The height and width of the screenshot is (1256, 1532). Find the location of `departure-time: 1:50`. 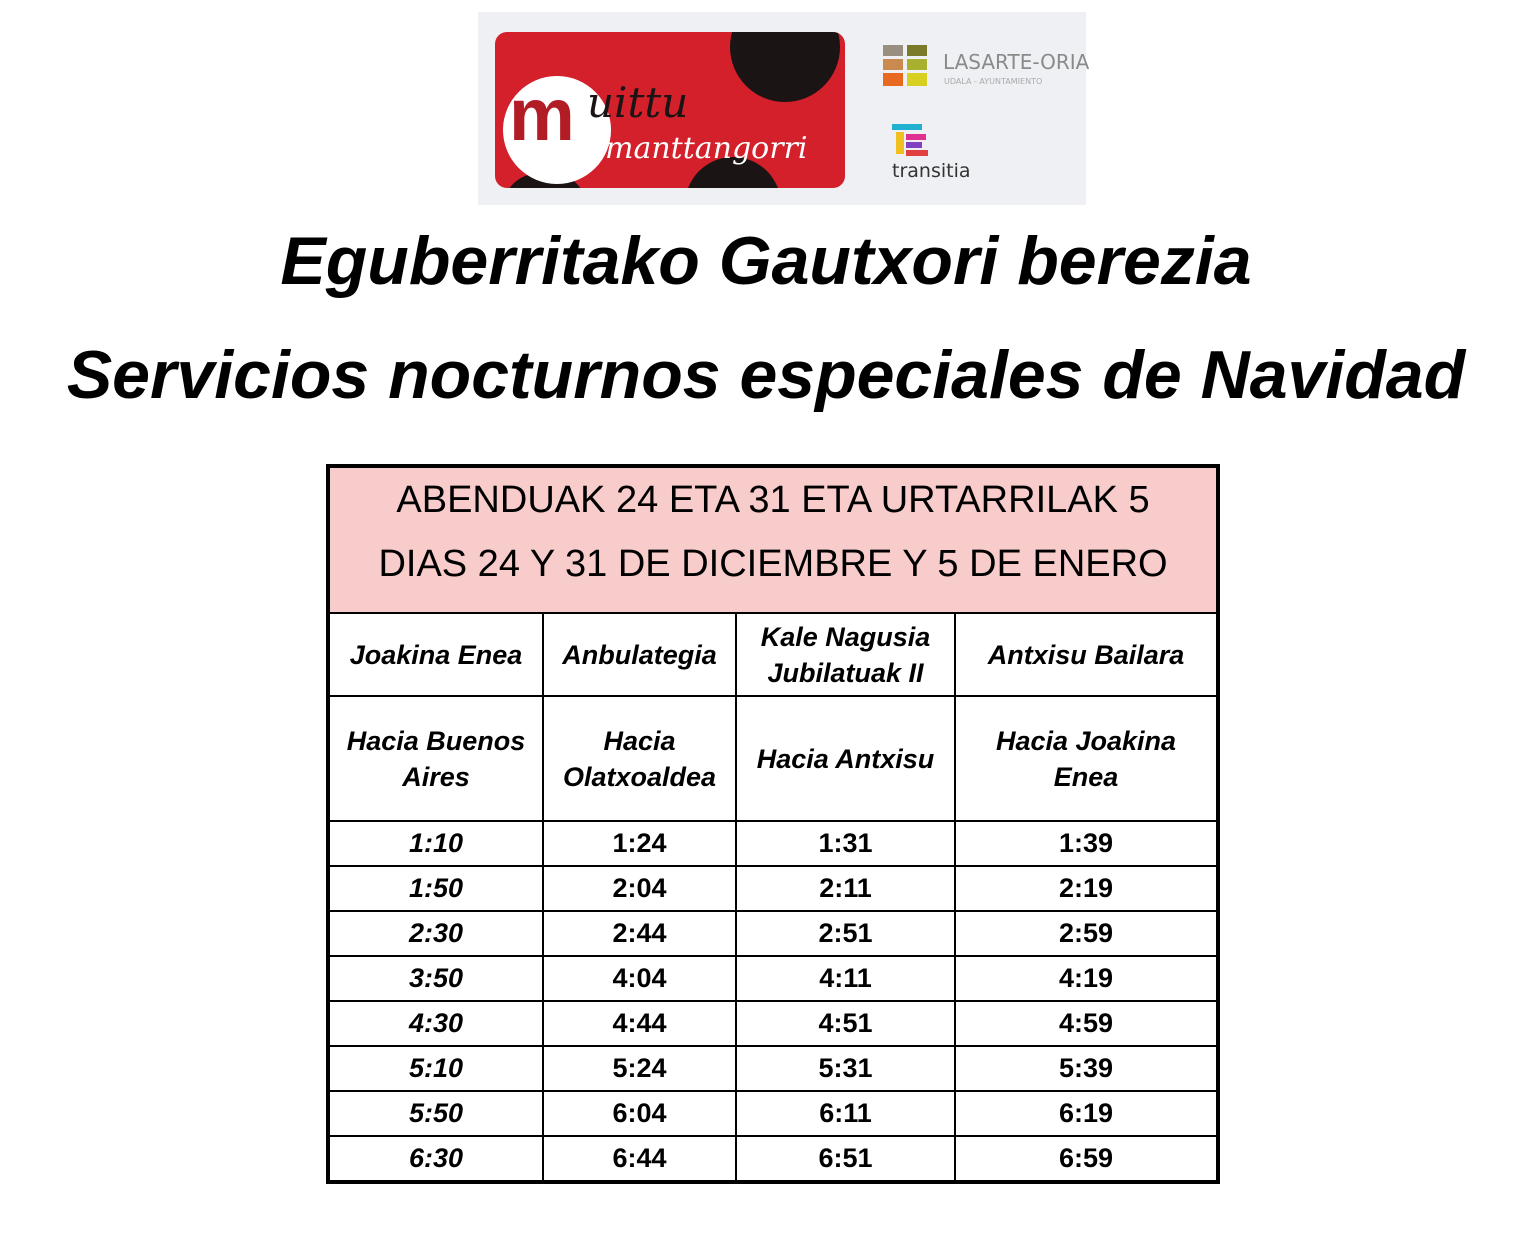

departure-time: 1:50 is located at coordinates (435, 888).